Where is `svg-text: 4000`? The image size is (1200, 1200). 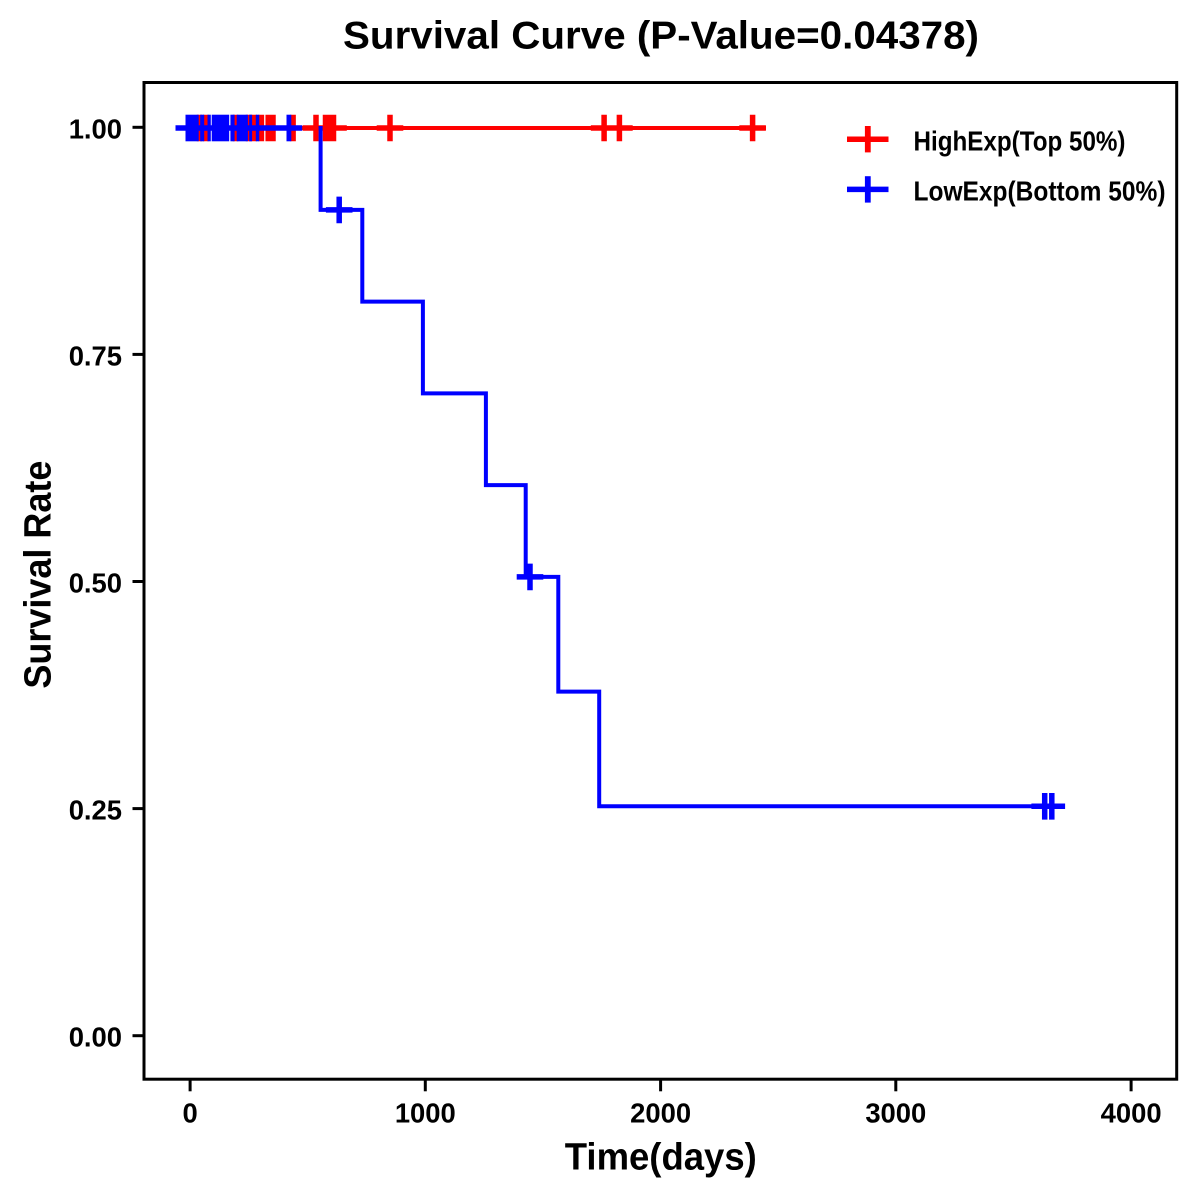 svg-text: 4000 is located at coordinates (1131, 1112).